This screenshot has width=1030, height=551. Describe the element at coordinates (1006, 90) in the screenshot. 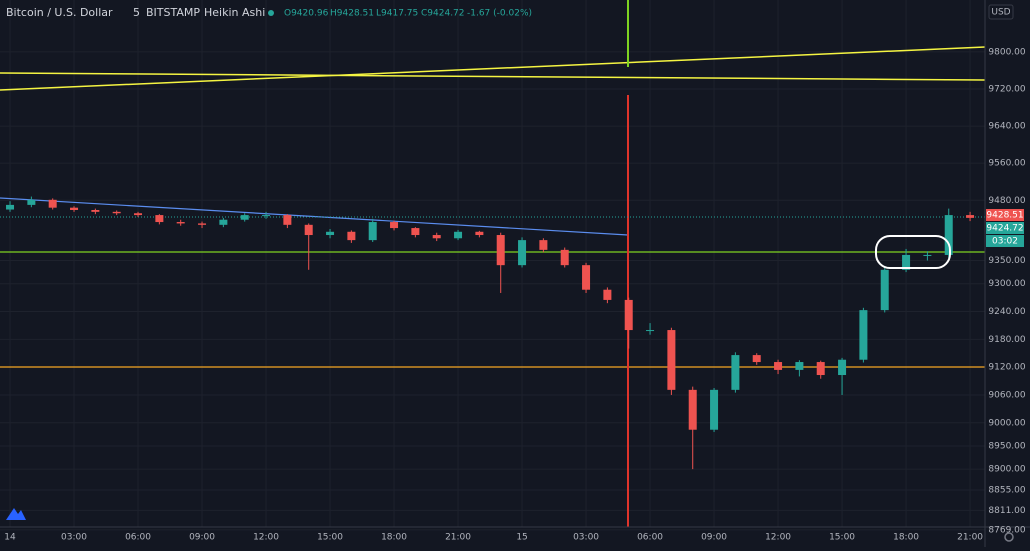

I see `y-tick-label: 9720.00` at that location.